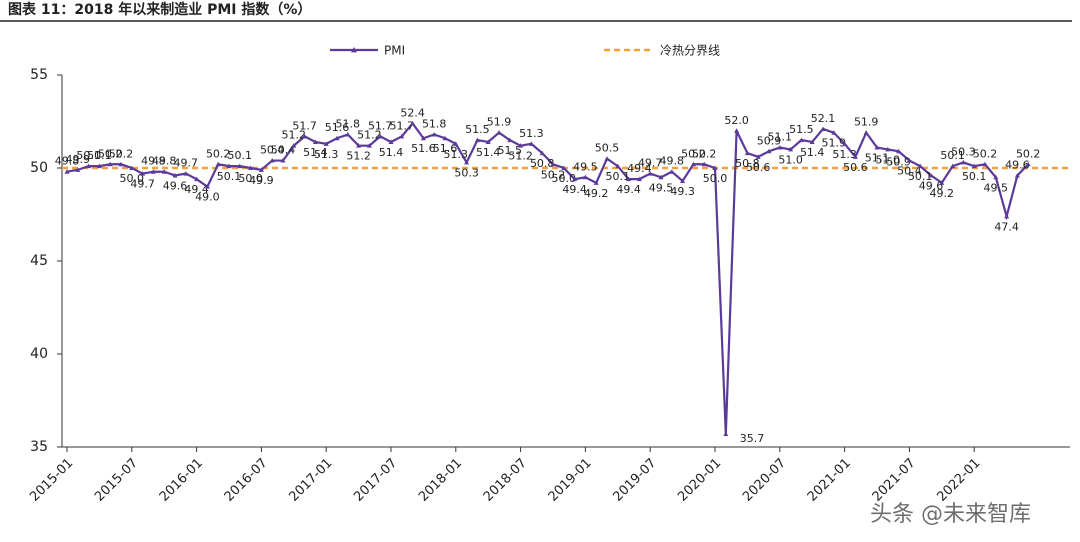  What do you see at coordinates (412, 112) in the screenshot?
I see `value-label: 52.4` at bounding box center [412, 112].